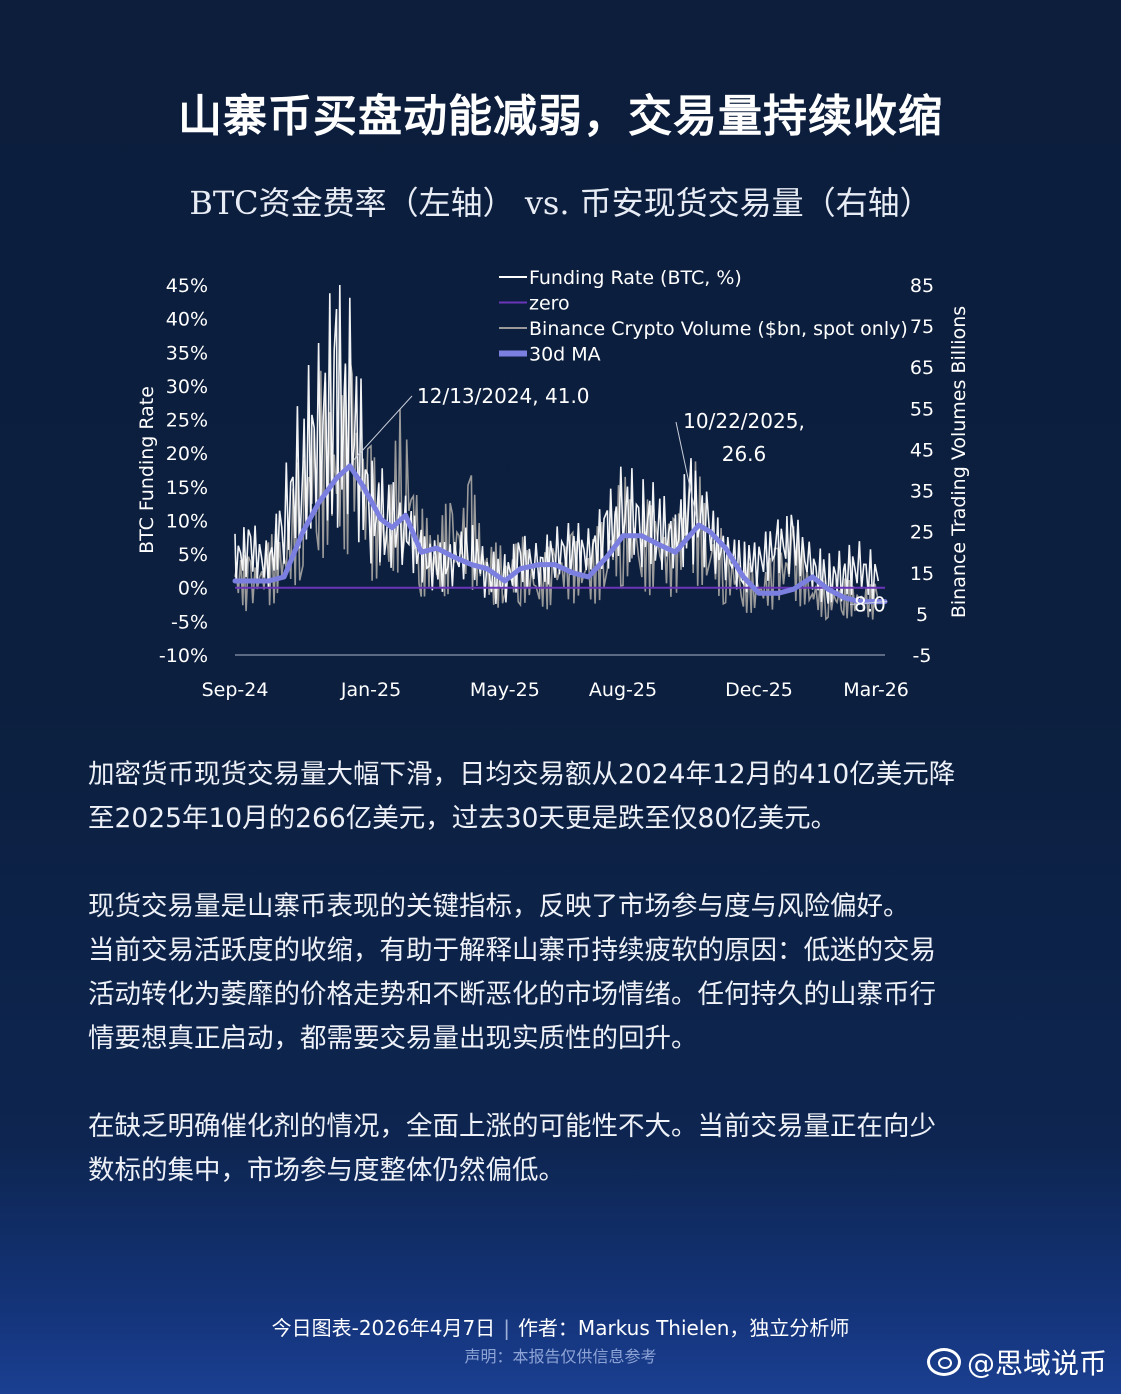 The height and width of the screenshot is (1394, 1121). Describe the element at coordinates (922, 409) in the screenshot. I see `y-right-tick-label: 55` at that location.